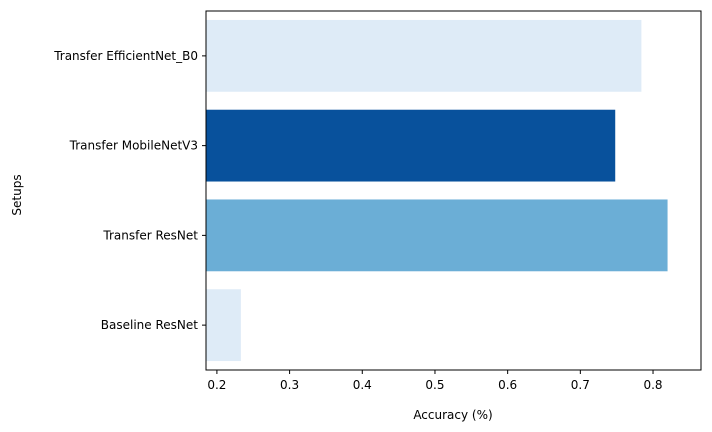 The height and width of the screenshot is (432, 712). I want to click on x-tick-label: 0.3, so click(289, 385).